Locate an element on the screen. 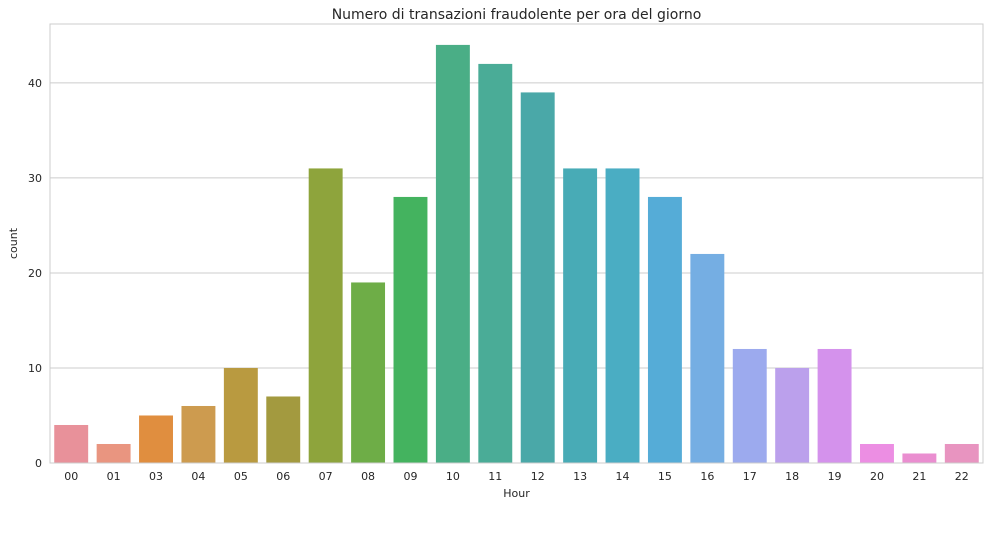 The image size is (992, 541). x-tick-label: 14 is located at coordinates (623, 476).